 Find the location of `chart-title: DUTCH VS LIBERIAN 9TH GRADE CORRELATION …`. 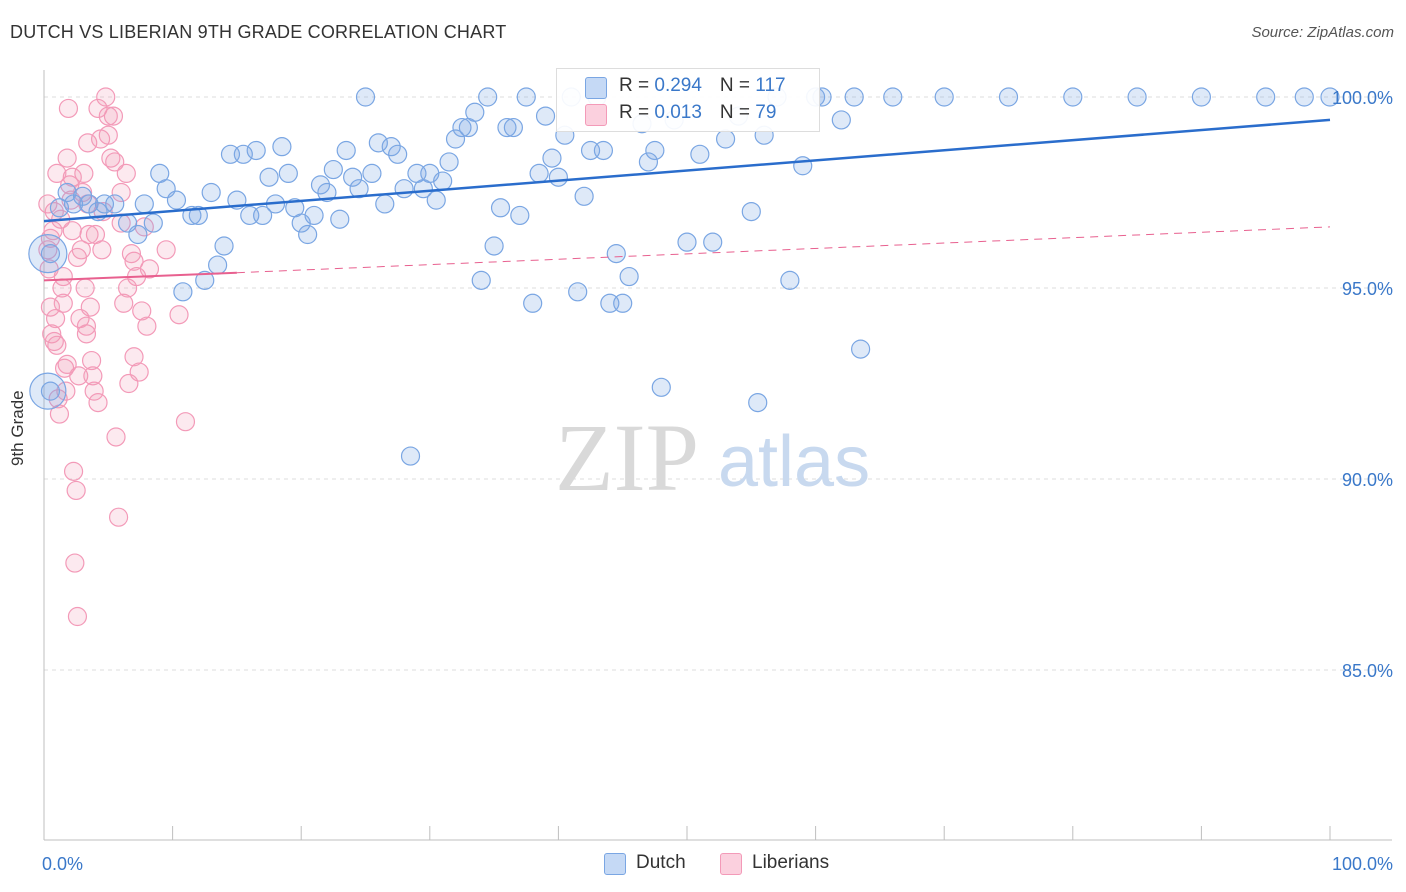

chart-title: DUTCH VS LIBERIAN 9TH GRADE CORRELATION … is located at coordinates (258, 32).